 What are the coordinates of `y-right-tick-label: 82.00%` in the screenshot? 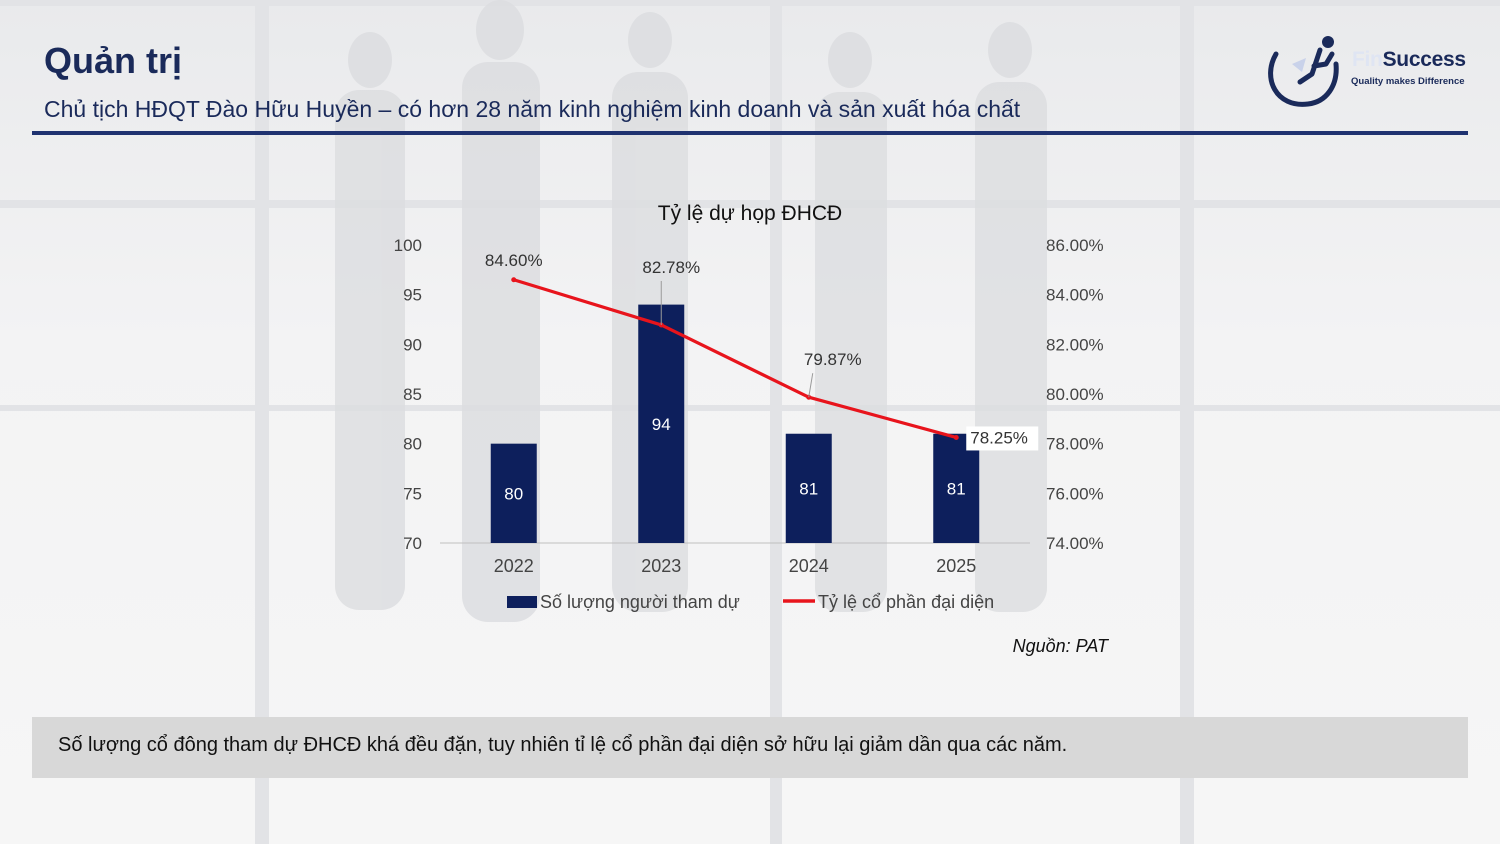 It's located at (1075, 344).